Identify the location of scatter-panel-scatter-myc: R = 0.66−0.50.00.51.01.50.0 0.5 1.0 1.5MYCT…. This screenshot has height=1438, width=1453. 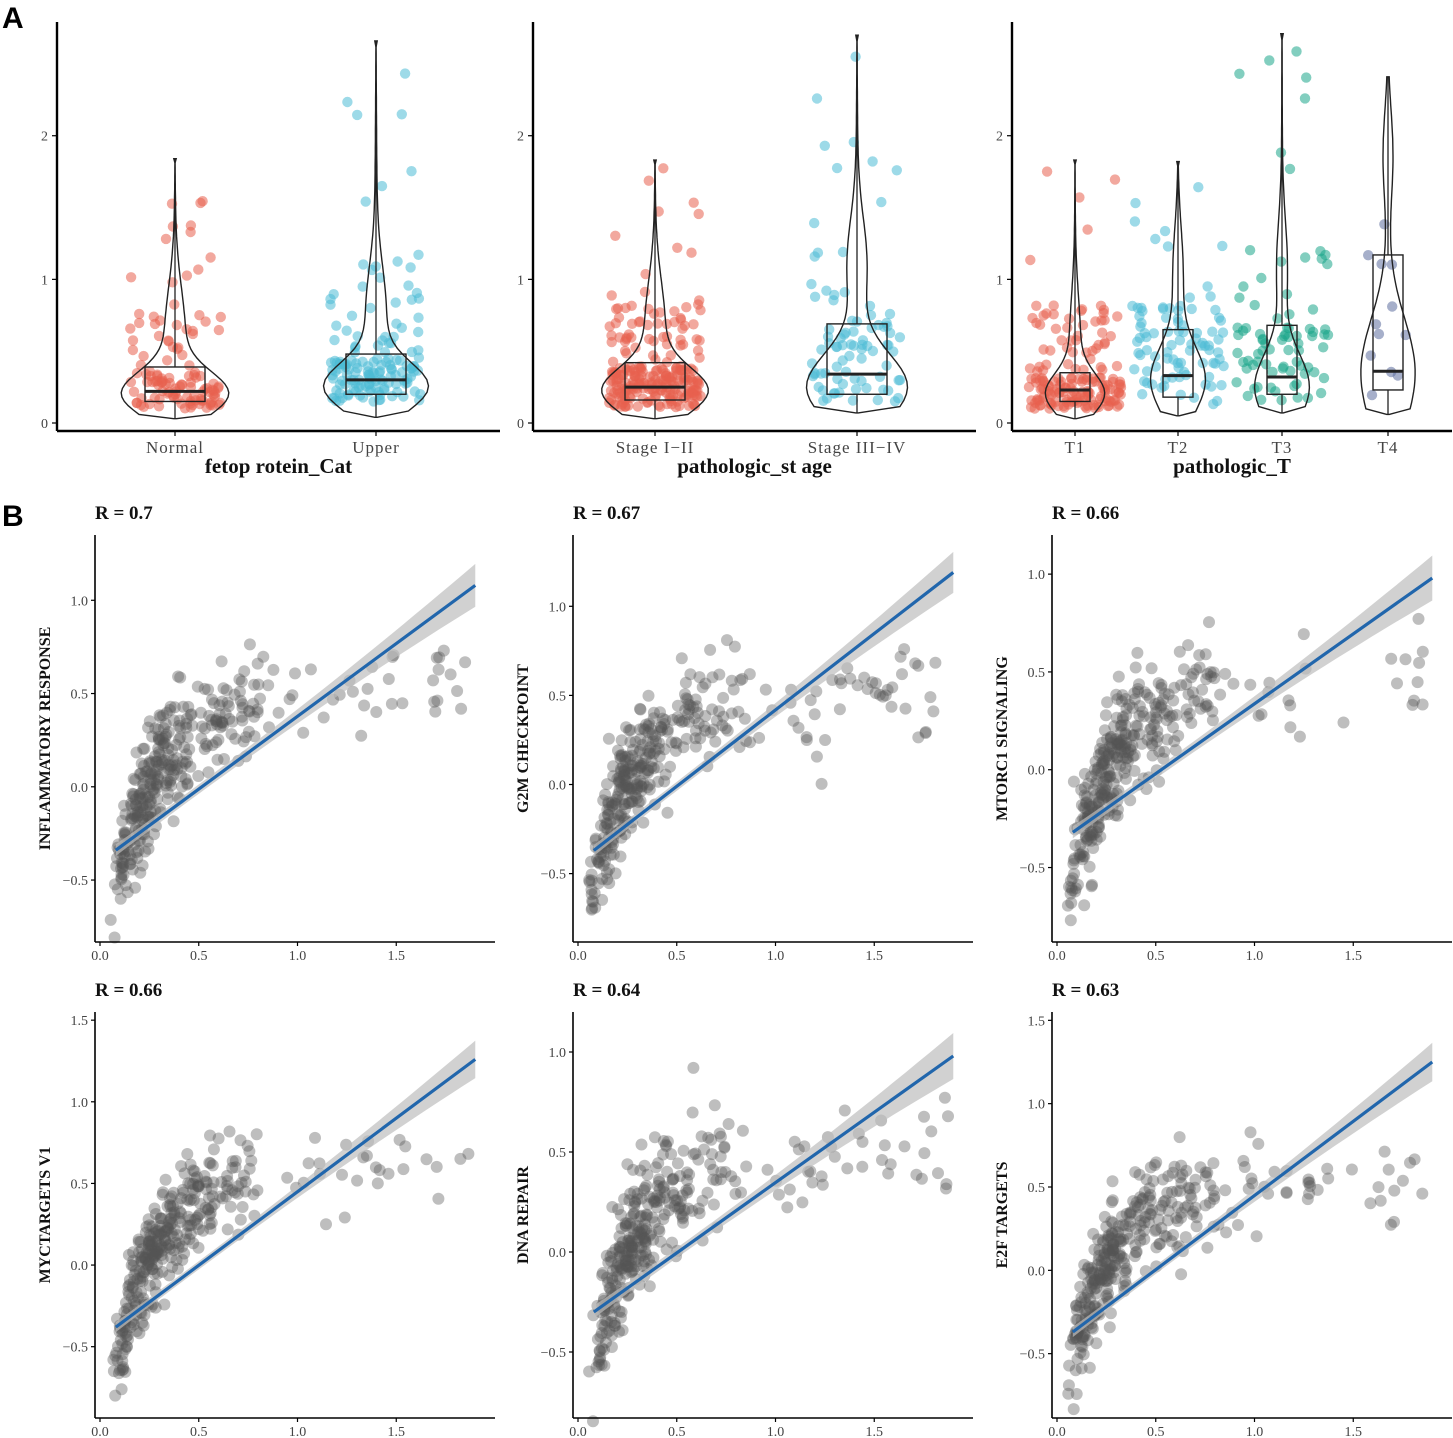
(266, 1209).